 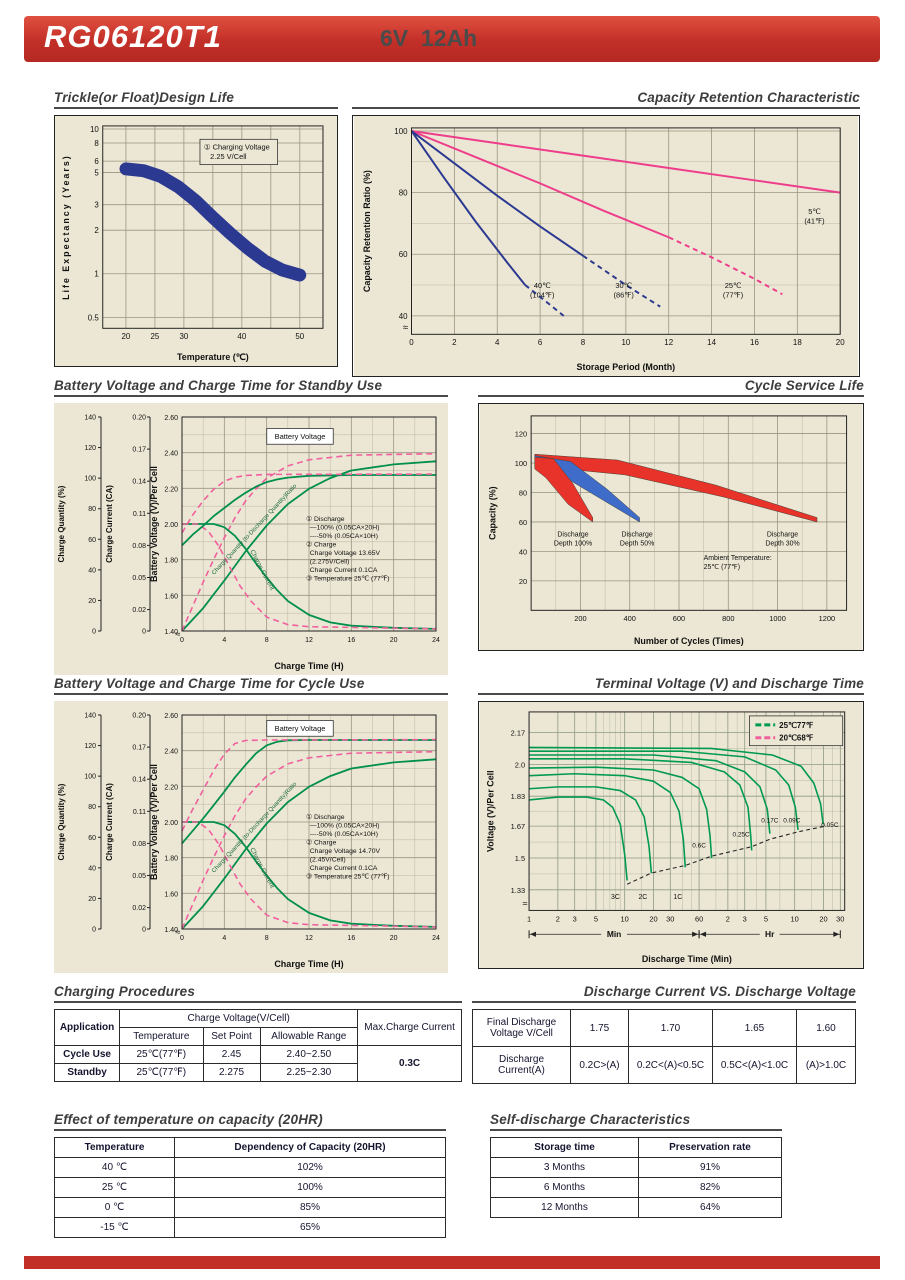 What do you see at coordinates (171, 930) in the screenshot?
I see `svg-text: 1.40` at bounding box center [171, 930].